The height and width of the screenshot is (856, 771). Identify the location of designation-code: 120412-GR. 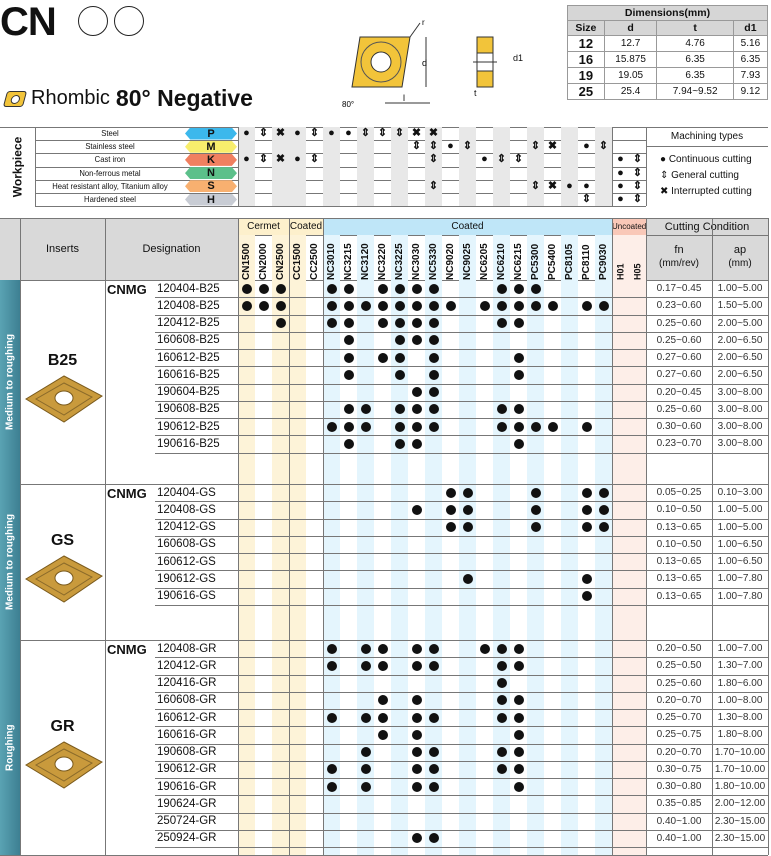
(187, 665).